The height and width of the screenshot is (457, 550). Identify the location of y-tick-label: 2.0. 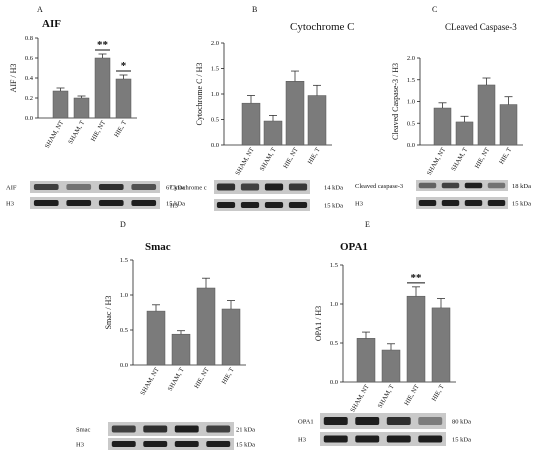
(411, 58).